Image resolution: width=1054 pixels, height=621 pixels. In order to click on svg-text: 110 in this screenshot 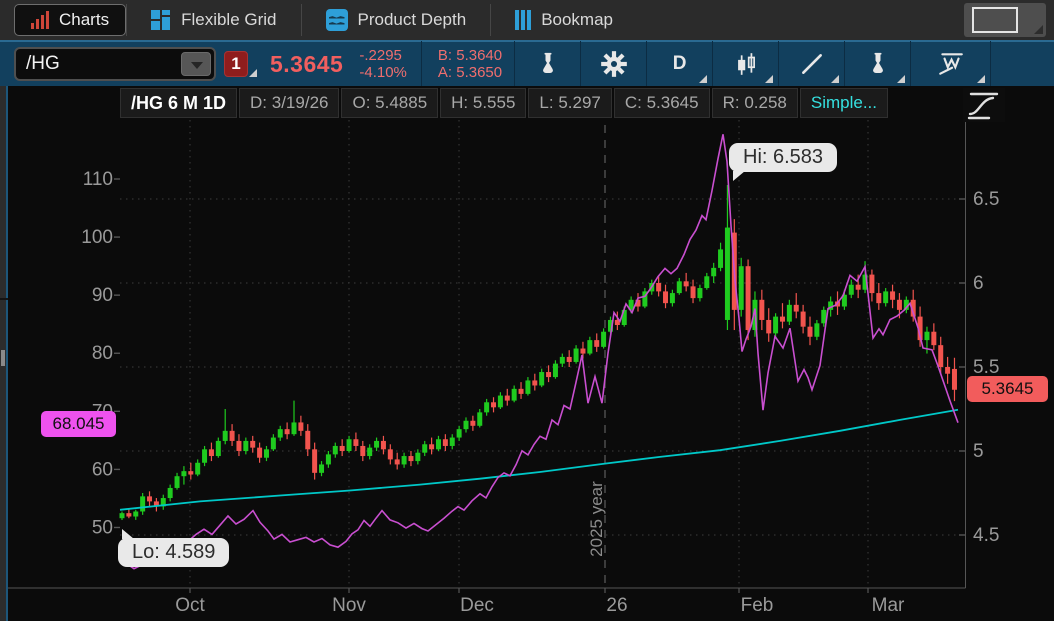, I will do `click(98, 179)`.